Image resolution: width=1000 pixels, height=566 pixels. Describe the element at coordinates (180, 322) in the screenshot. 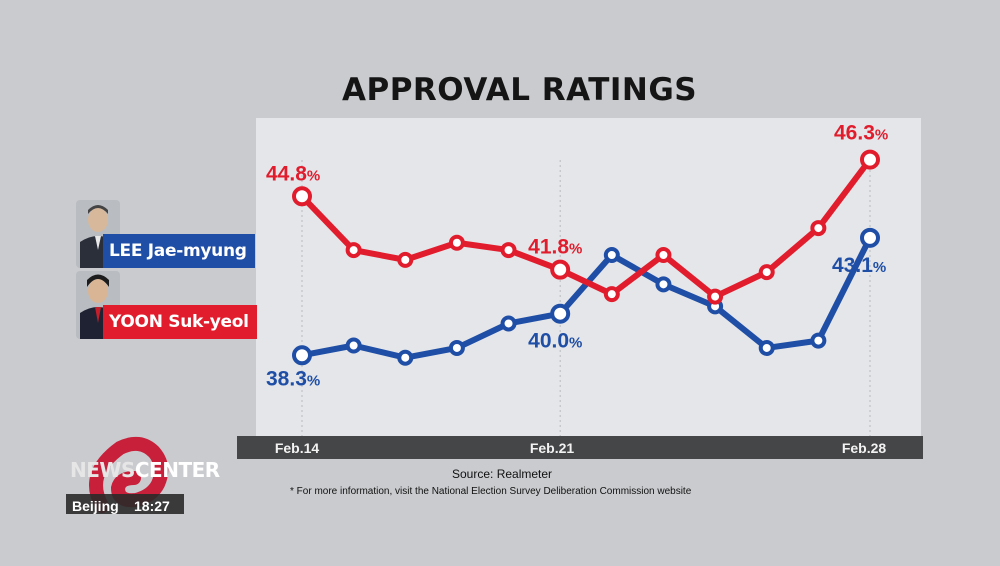

I see `legend-label-yoon: YOON Suk-yeol` at that location.